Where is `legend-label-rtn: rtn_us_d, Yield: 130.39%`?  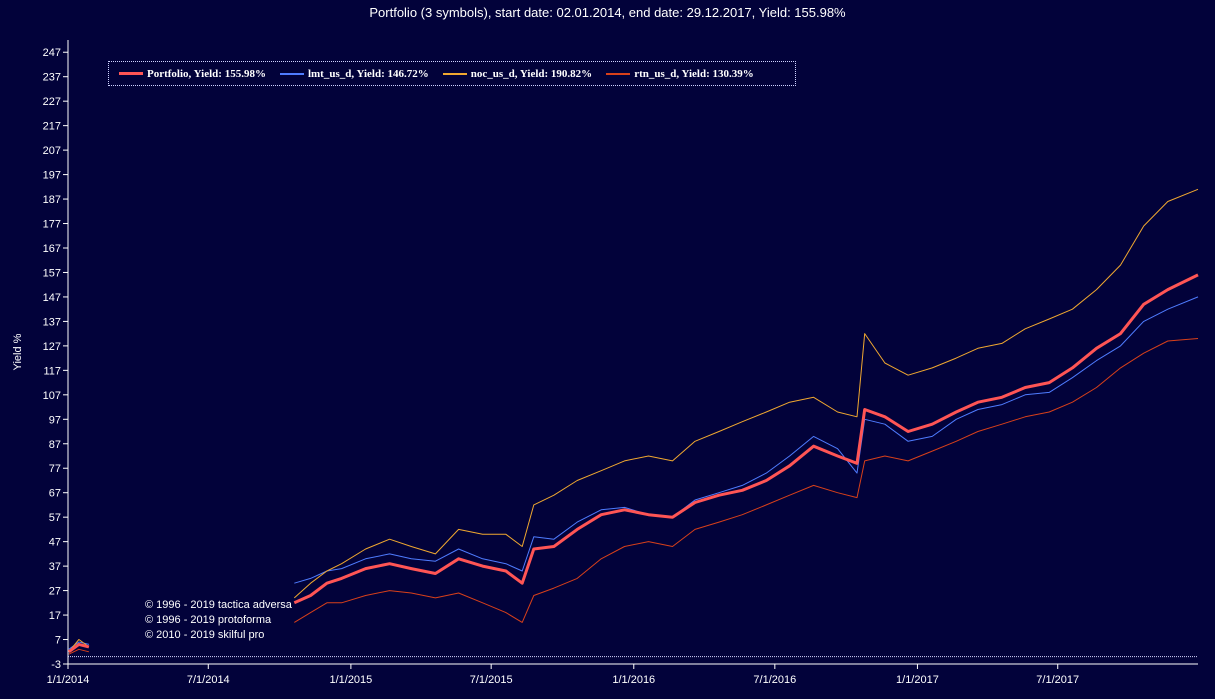
legend-label-rtn: rtn_us_d, Yield: 130.39% is located at coordinates (694, 73).